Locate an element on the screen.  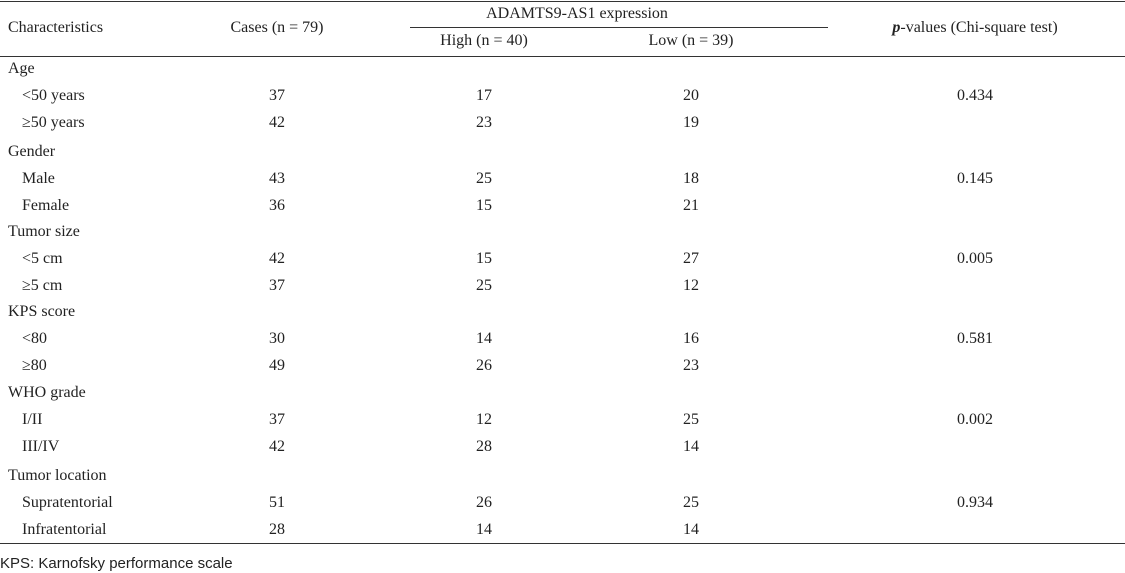
row-label: <5 cm is located at coordinates (42, 258).